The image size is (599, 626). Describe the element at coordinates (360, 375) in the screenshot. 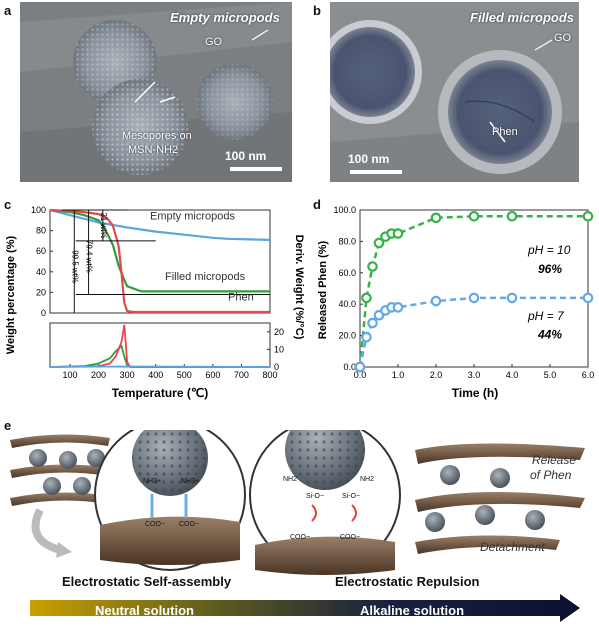

I see `x-tick-label-d-0: 0.0` at that location.